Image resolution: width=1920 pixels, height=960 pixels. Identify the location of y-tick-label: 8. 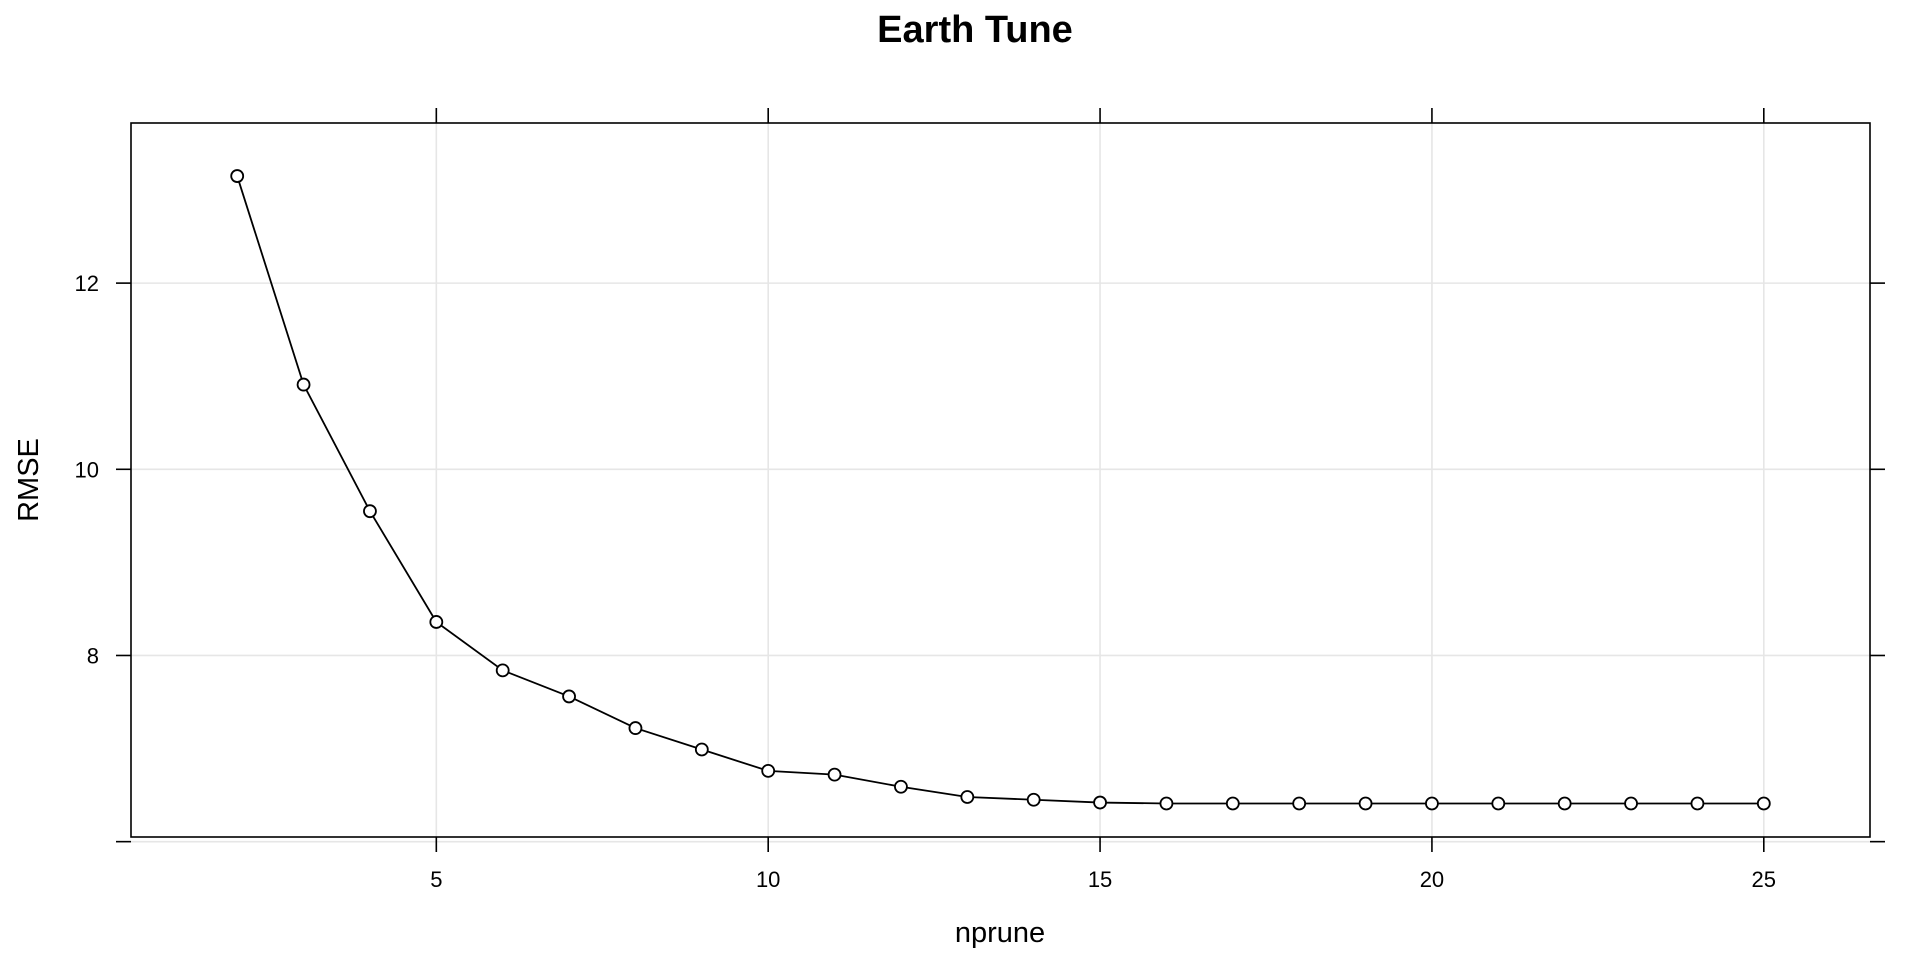
(93, 655).